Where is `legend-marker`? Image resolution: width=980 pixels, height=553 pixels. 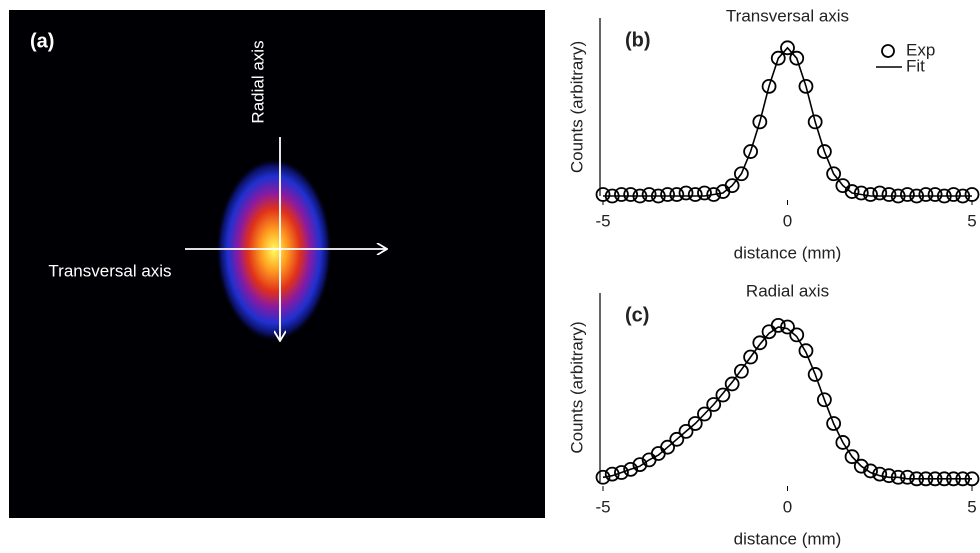 legend-marker is located at coordinates (888, 51).